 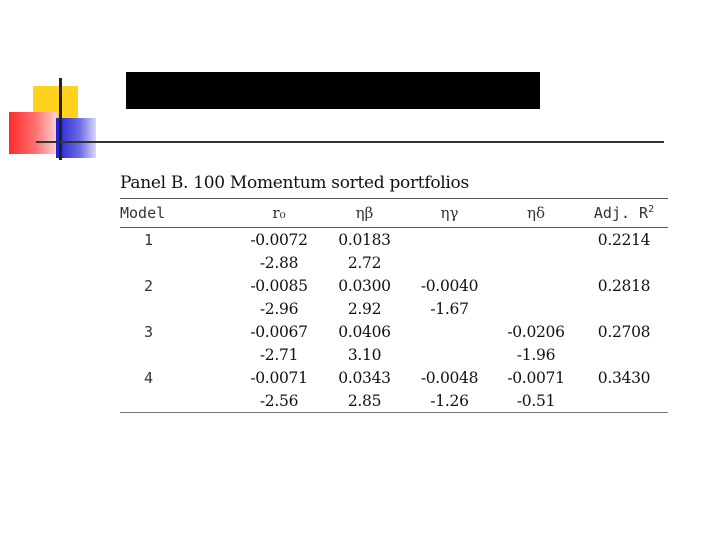 I want to click on header-adj-r2-sup: 2, so click(x=651, y=209).